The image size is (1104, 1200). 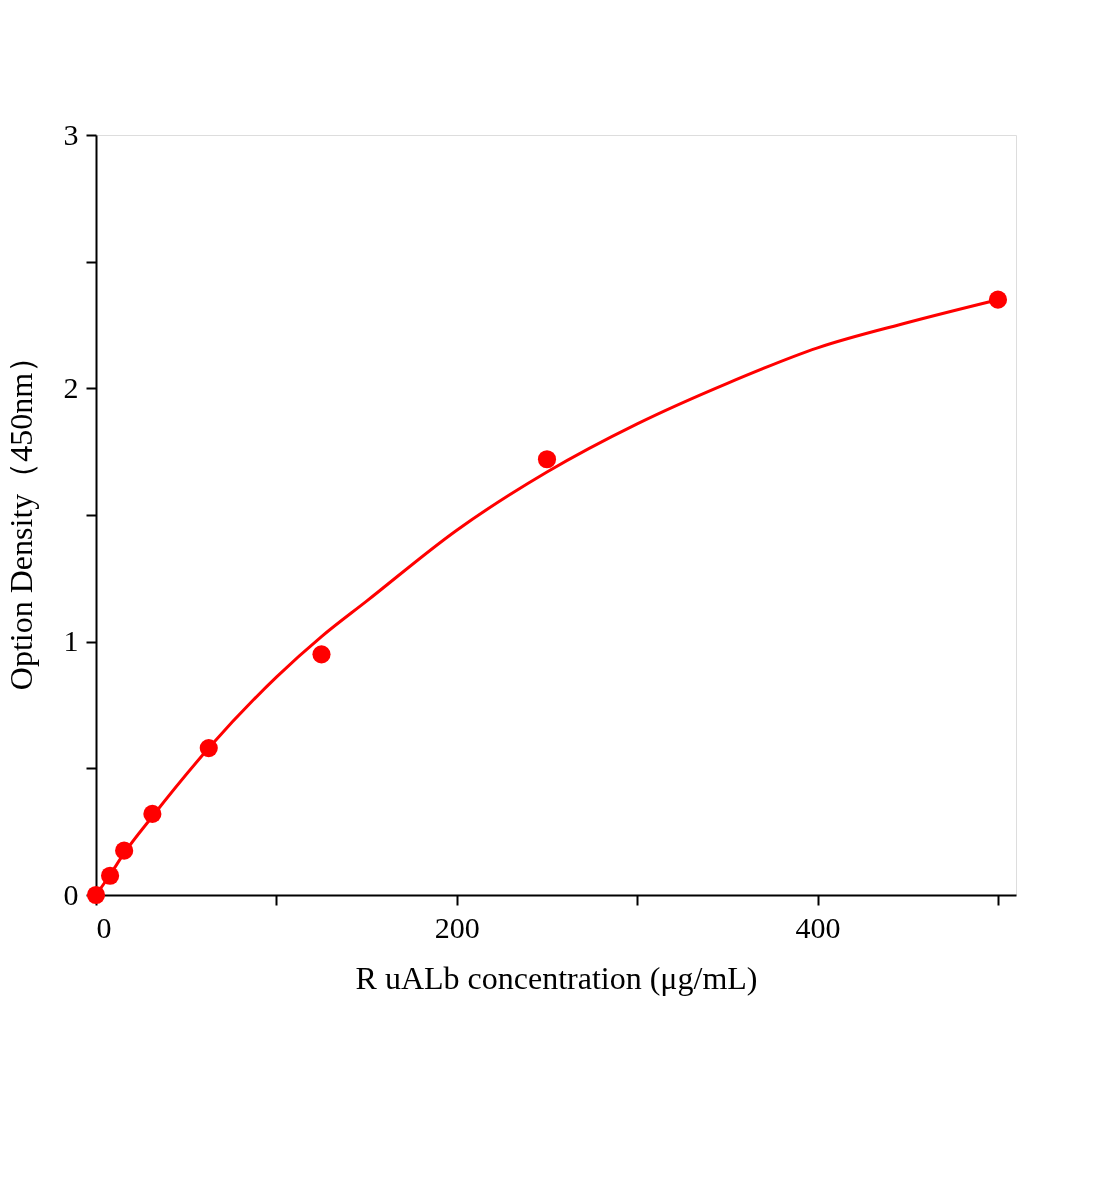 What do you see at coordinates (71, 134) in the screenshot?
I see `y-tick-label: 3` at bounding box center [71, 134].